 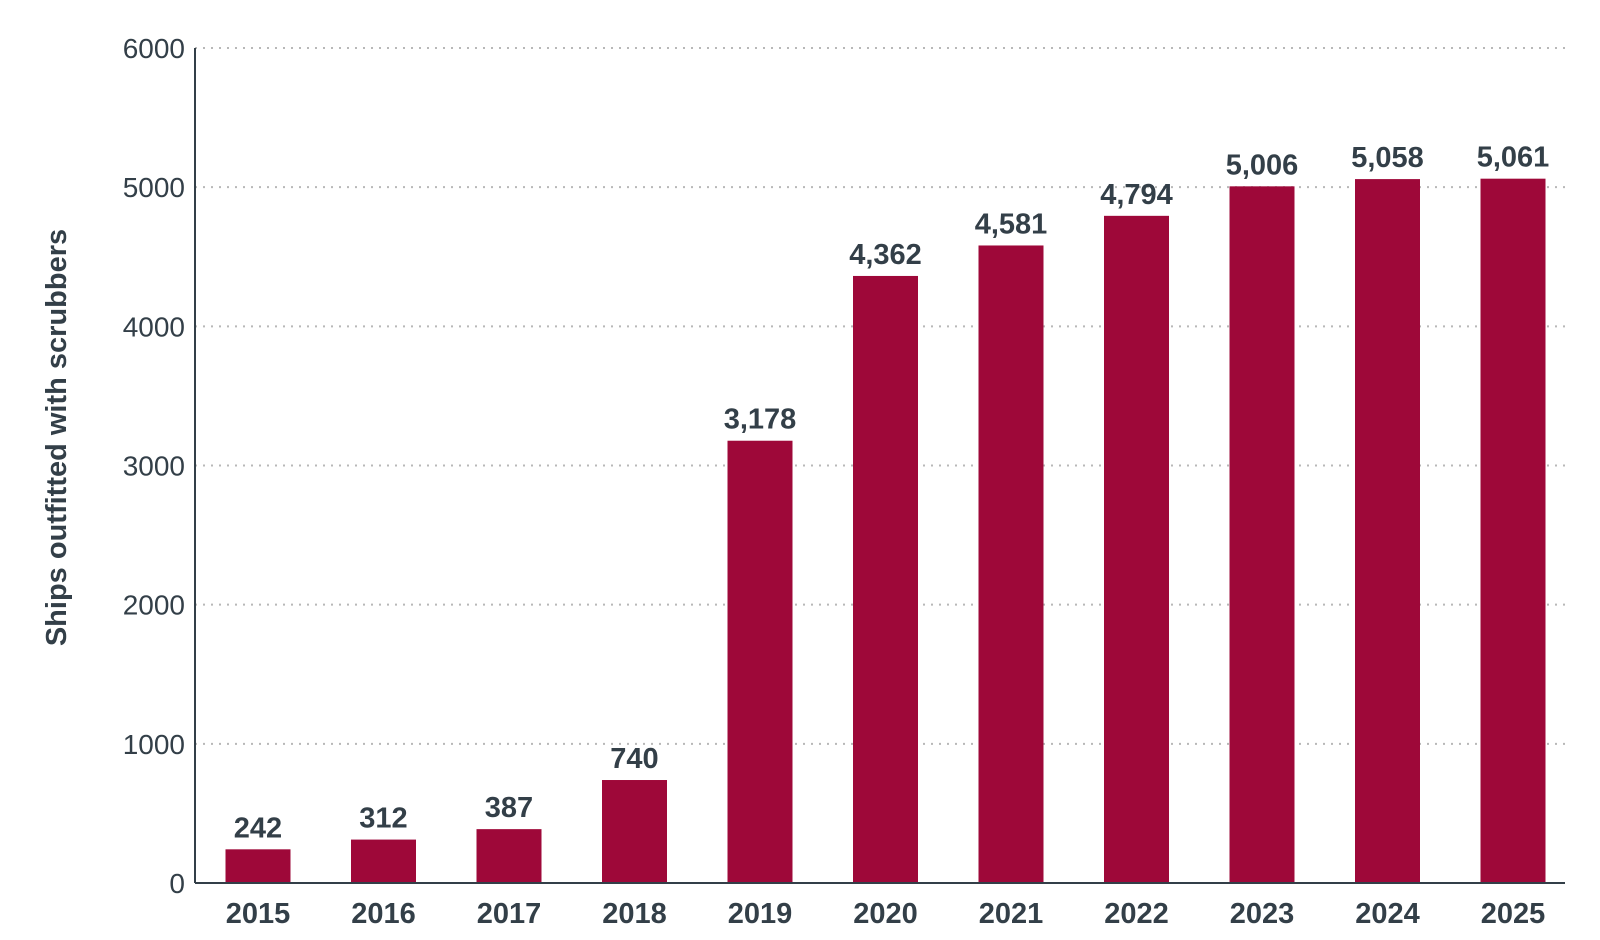 I want to click on data-label-2020: 4,362, so click(x=885, y=255).